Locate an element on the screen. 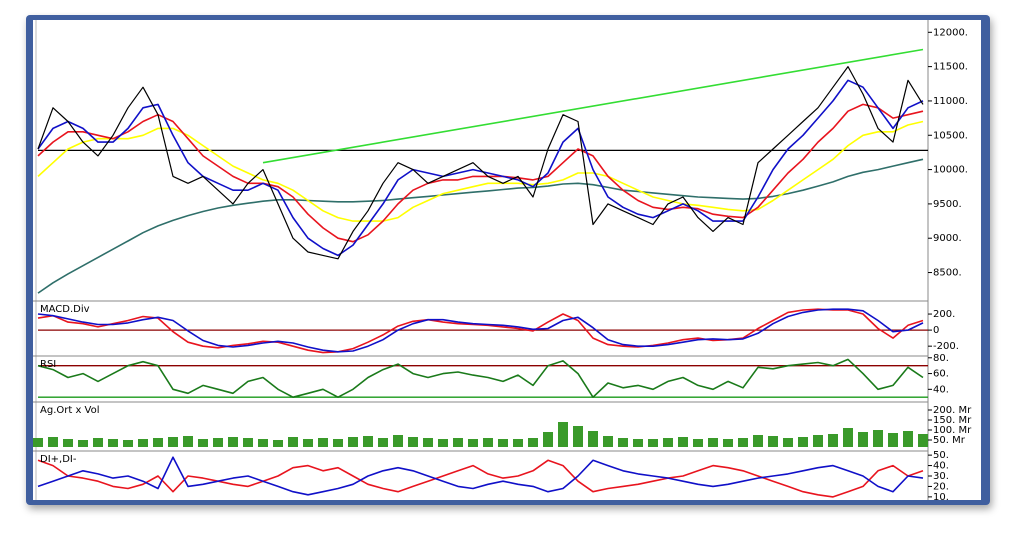 The image size is (1015, 543). y-tick-label: 20. is located at coordinates (941, 486).